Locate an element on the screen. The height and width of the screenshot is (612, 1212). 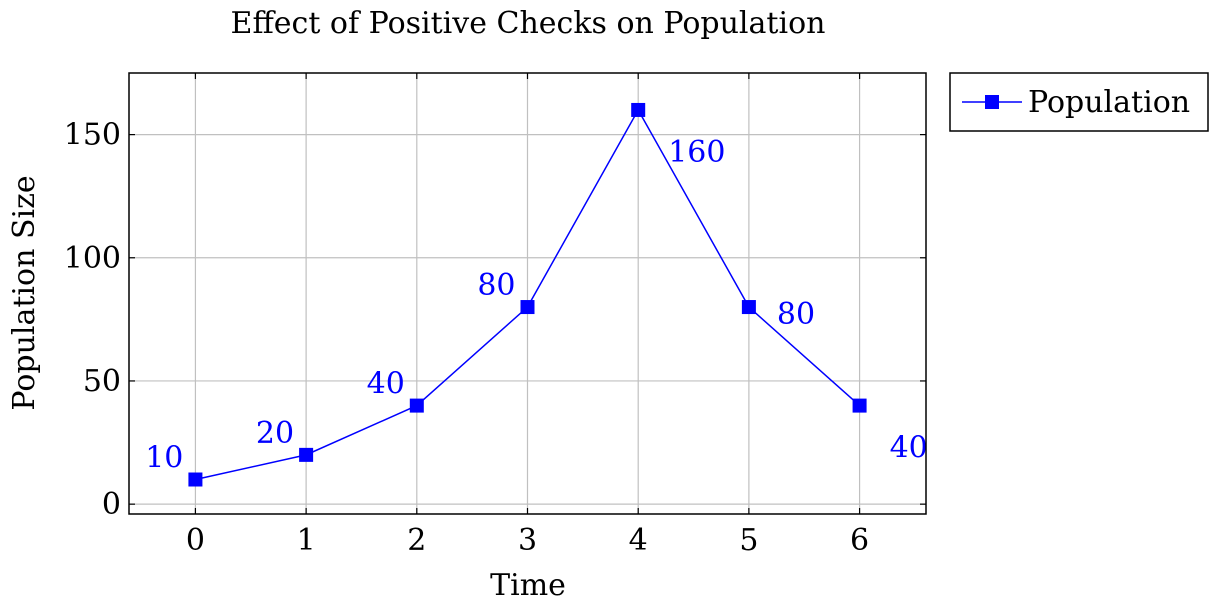
x-axis-label: Time is located at coordinates (528, 585).